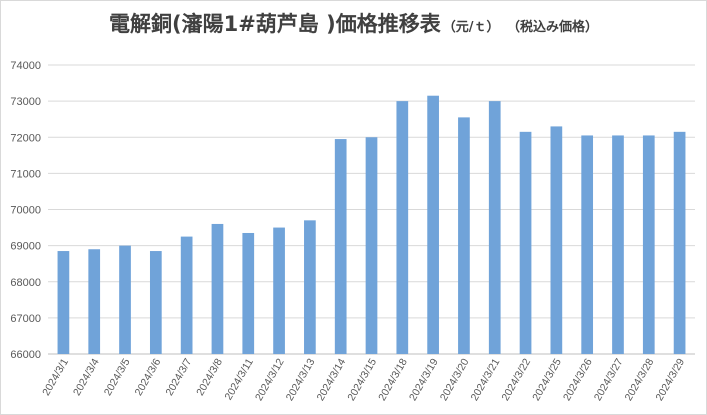 This screenshot has height=415, width=707. What do you see at coordinates (25, 102) in the screenshot?
I see `y-tick-label: 73000` at bounding box center [25, 102].